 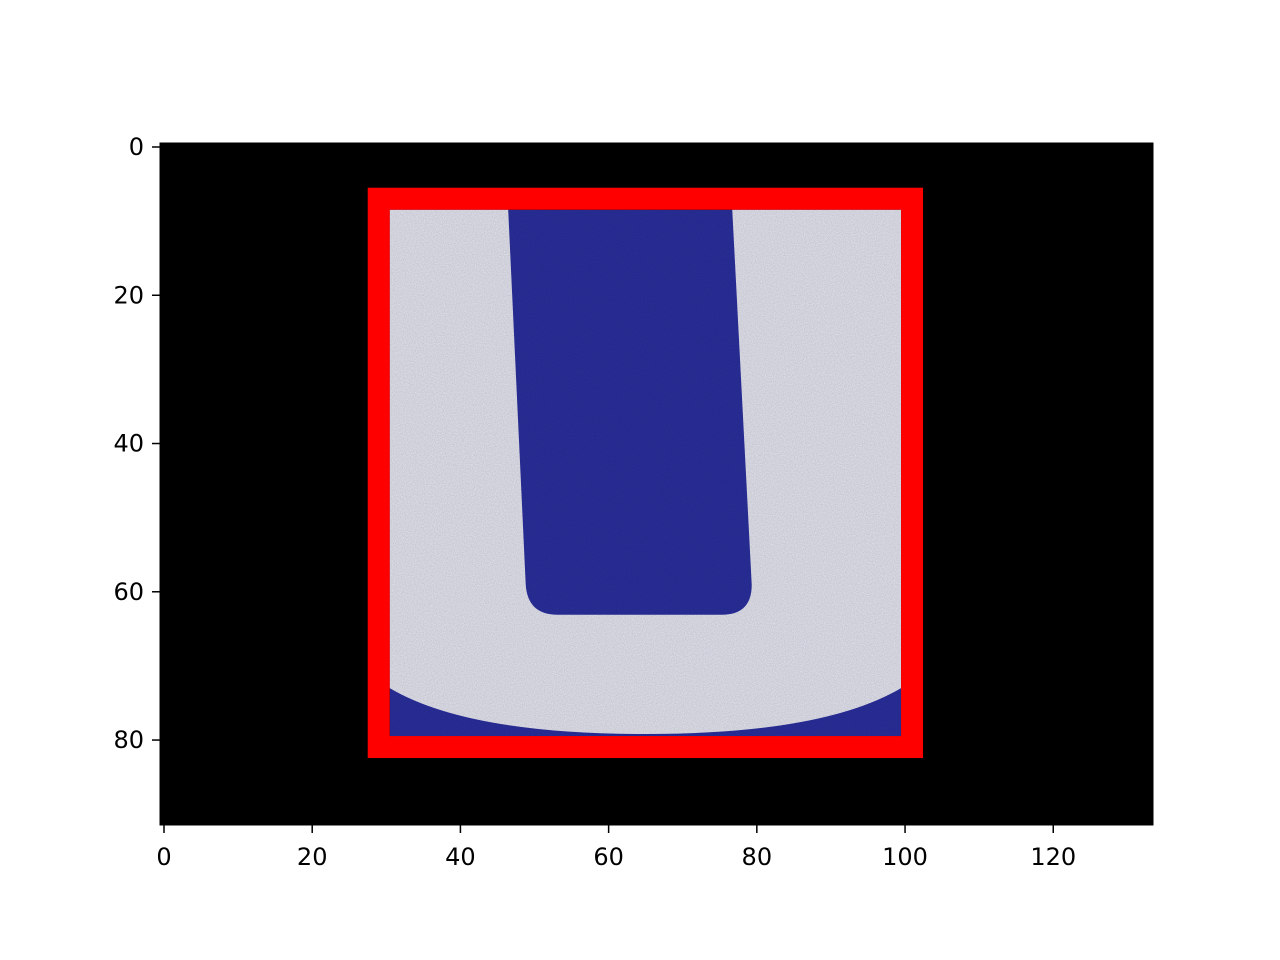 What do you see at coordinates (163, 857) in the screenshot?
I see `x-tick-label: 0` at bounding box center [163, 857].